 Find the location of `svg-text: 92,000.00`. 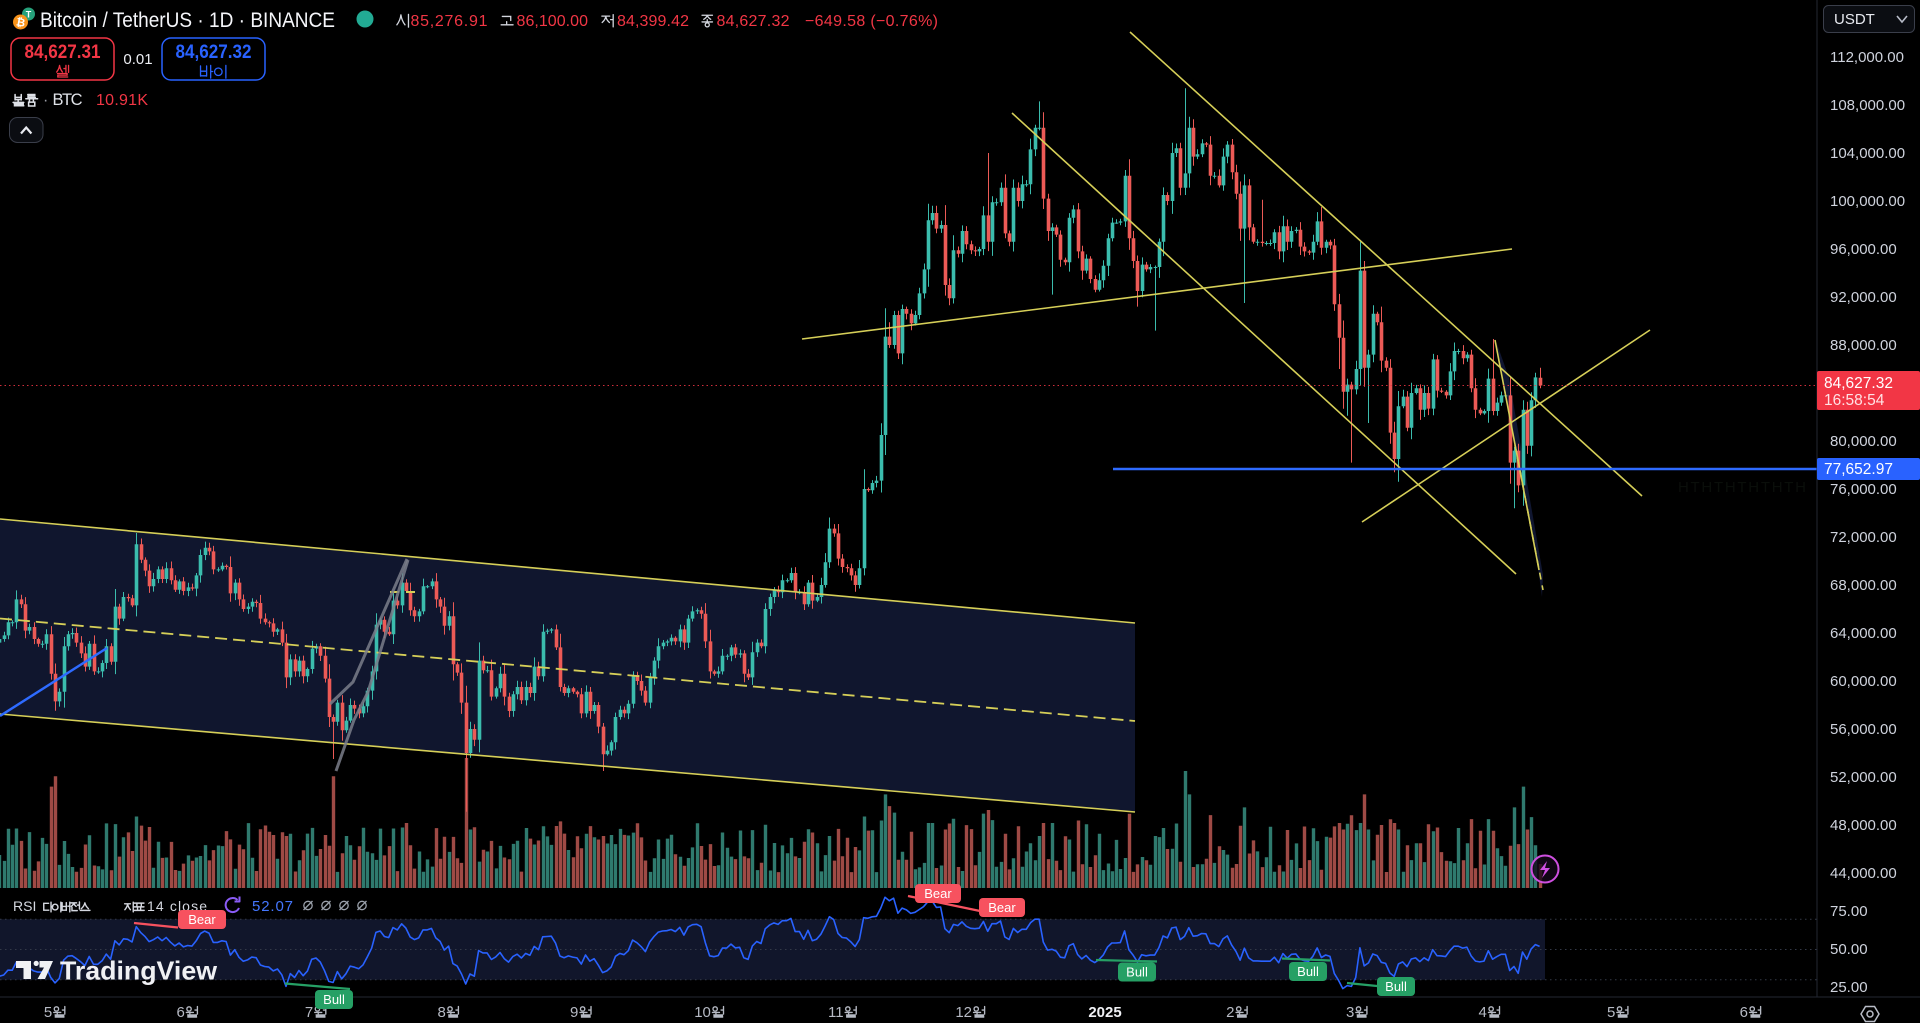

svg-text: 92,000.00 is located at coordinates (1863, 297).